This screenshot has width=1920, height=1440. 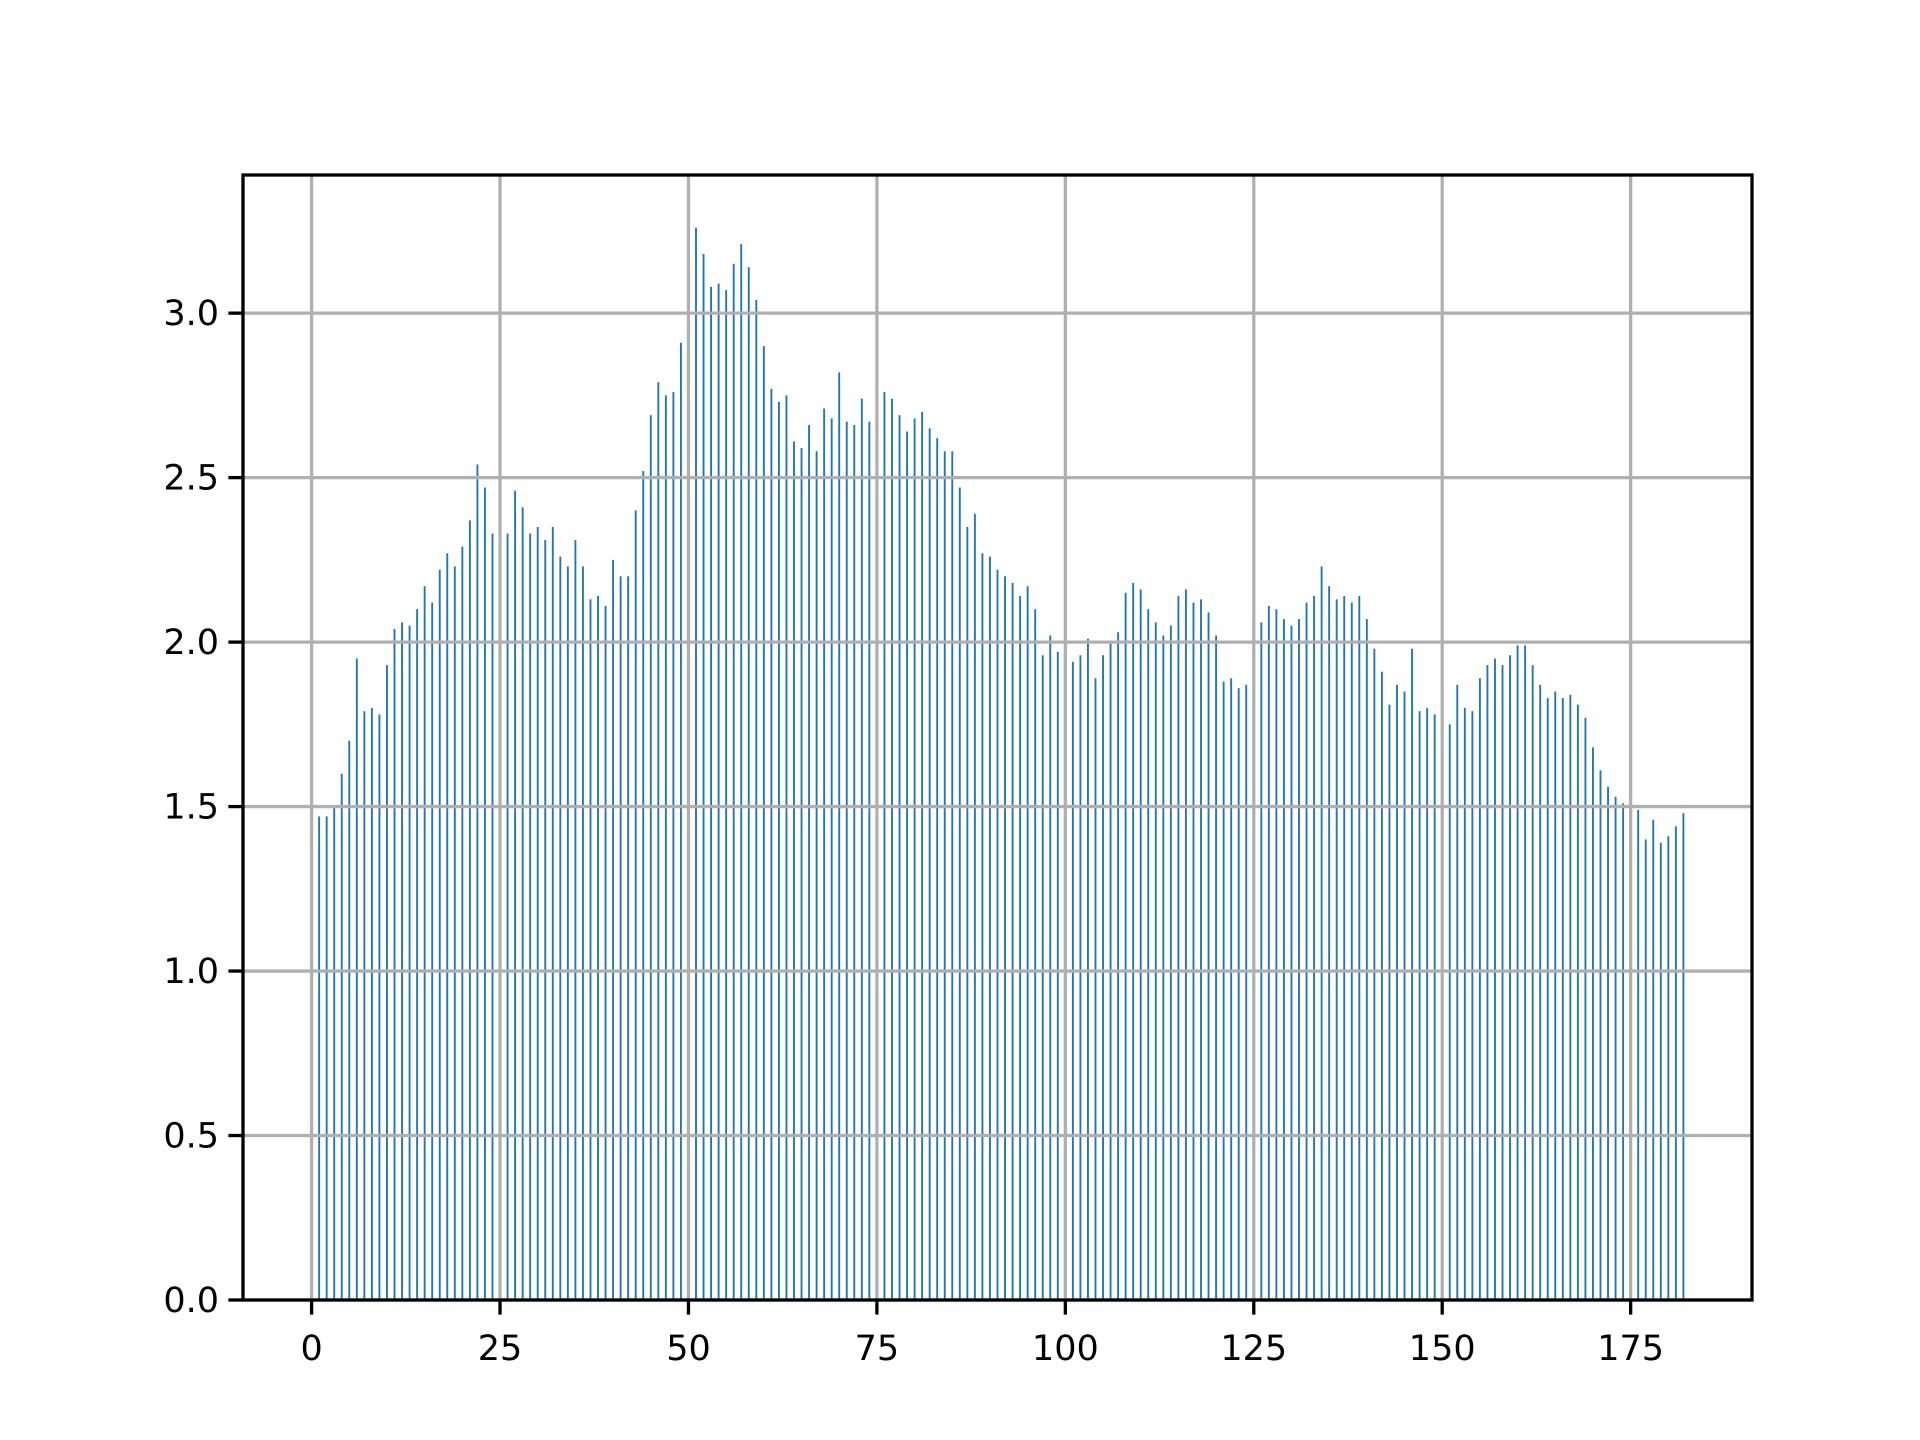 I want to click on x-tick-label: 75, so click(x=877, y=1349).